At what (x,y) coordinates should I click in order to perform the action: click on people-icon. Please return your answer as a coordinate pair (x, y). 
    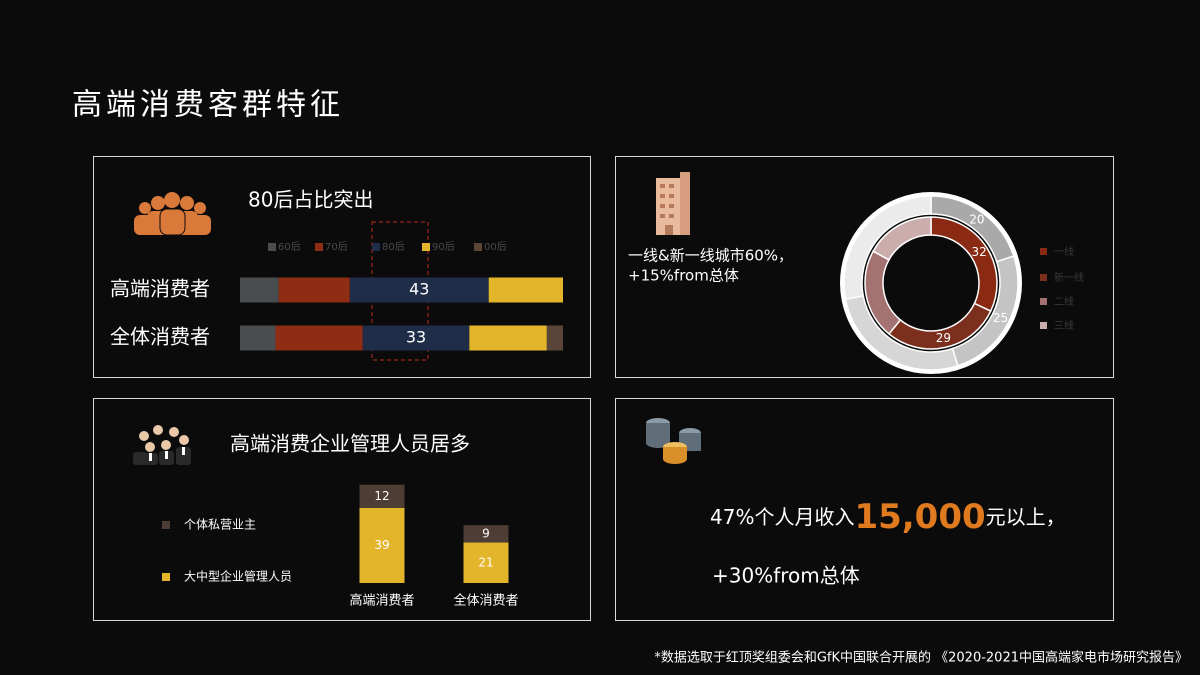
    Looking at the image, I should click on (172, 214).